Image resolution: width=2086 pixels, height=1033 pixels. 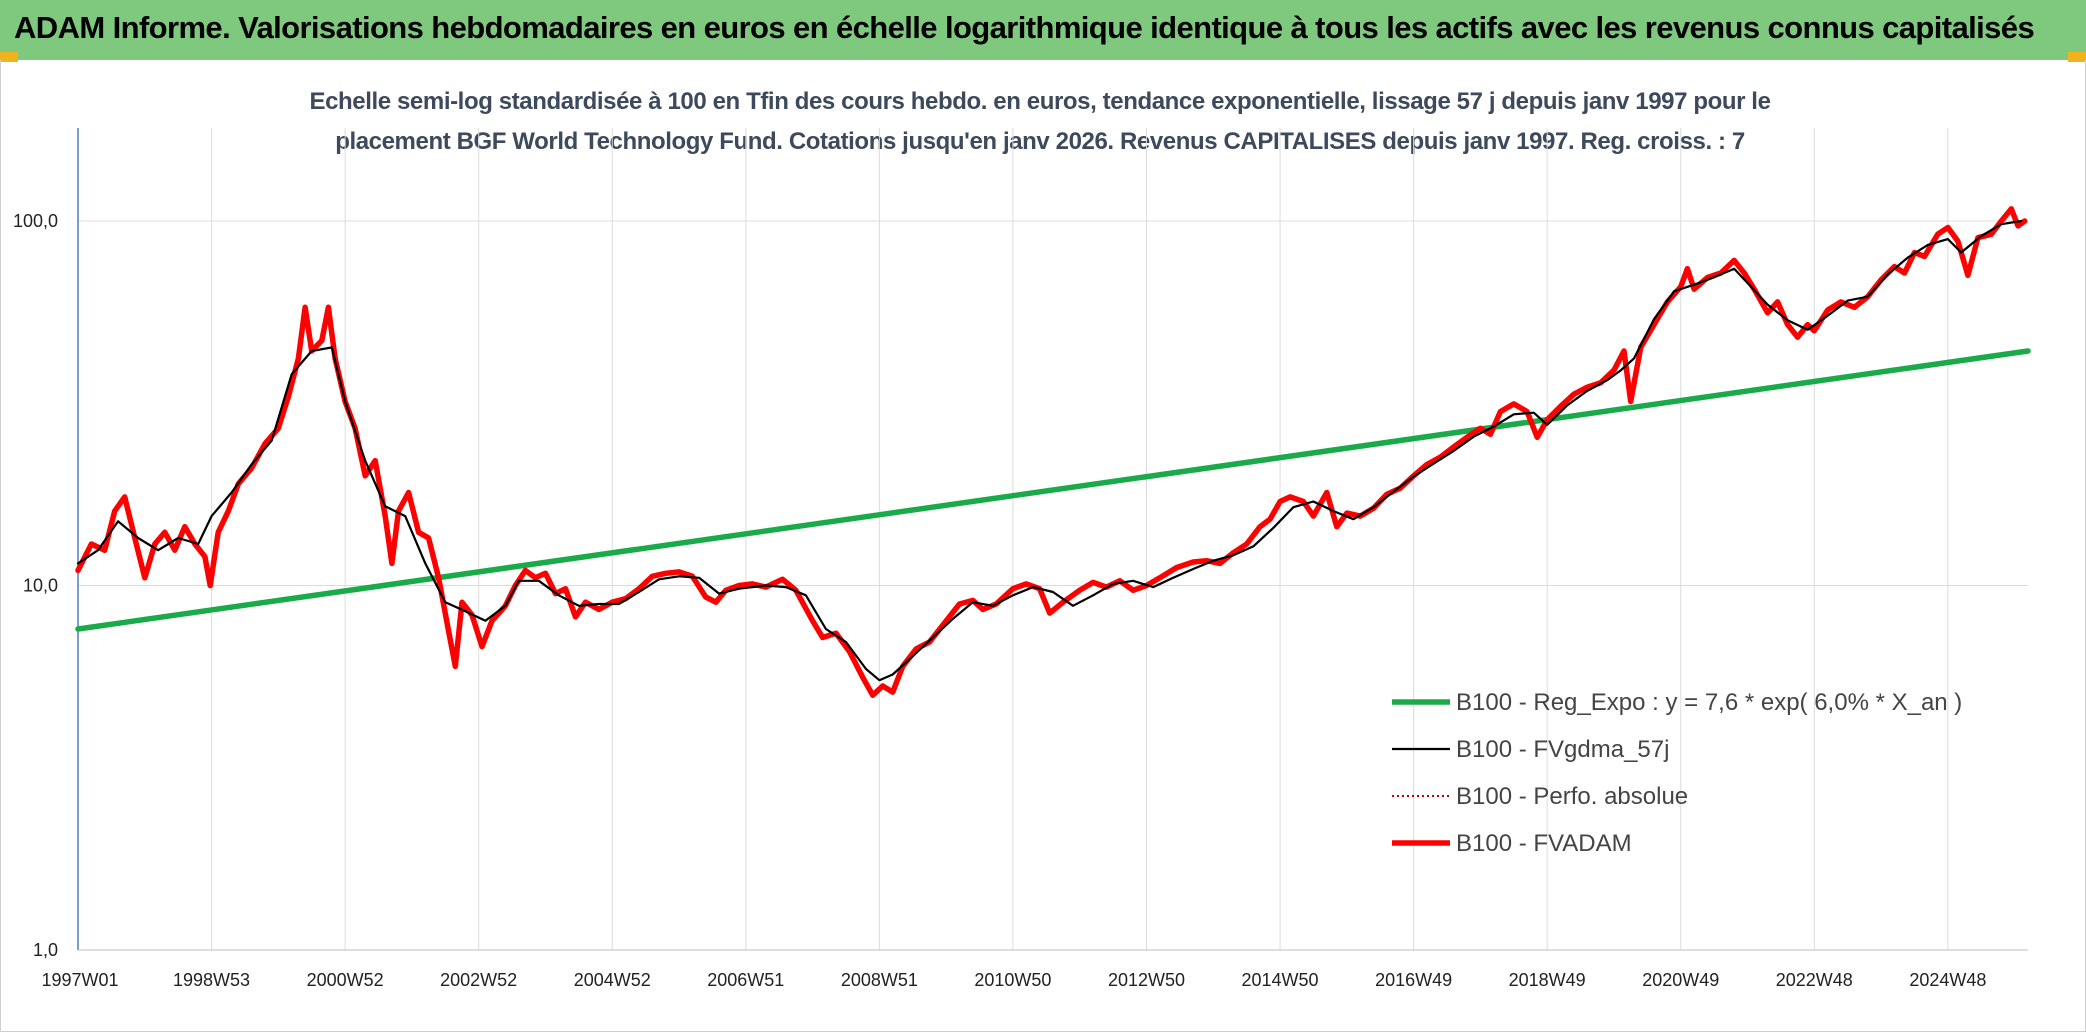 I want to click on legend-label-3: B100 - FVADAM, so click(x=1544, y=843).